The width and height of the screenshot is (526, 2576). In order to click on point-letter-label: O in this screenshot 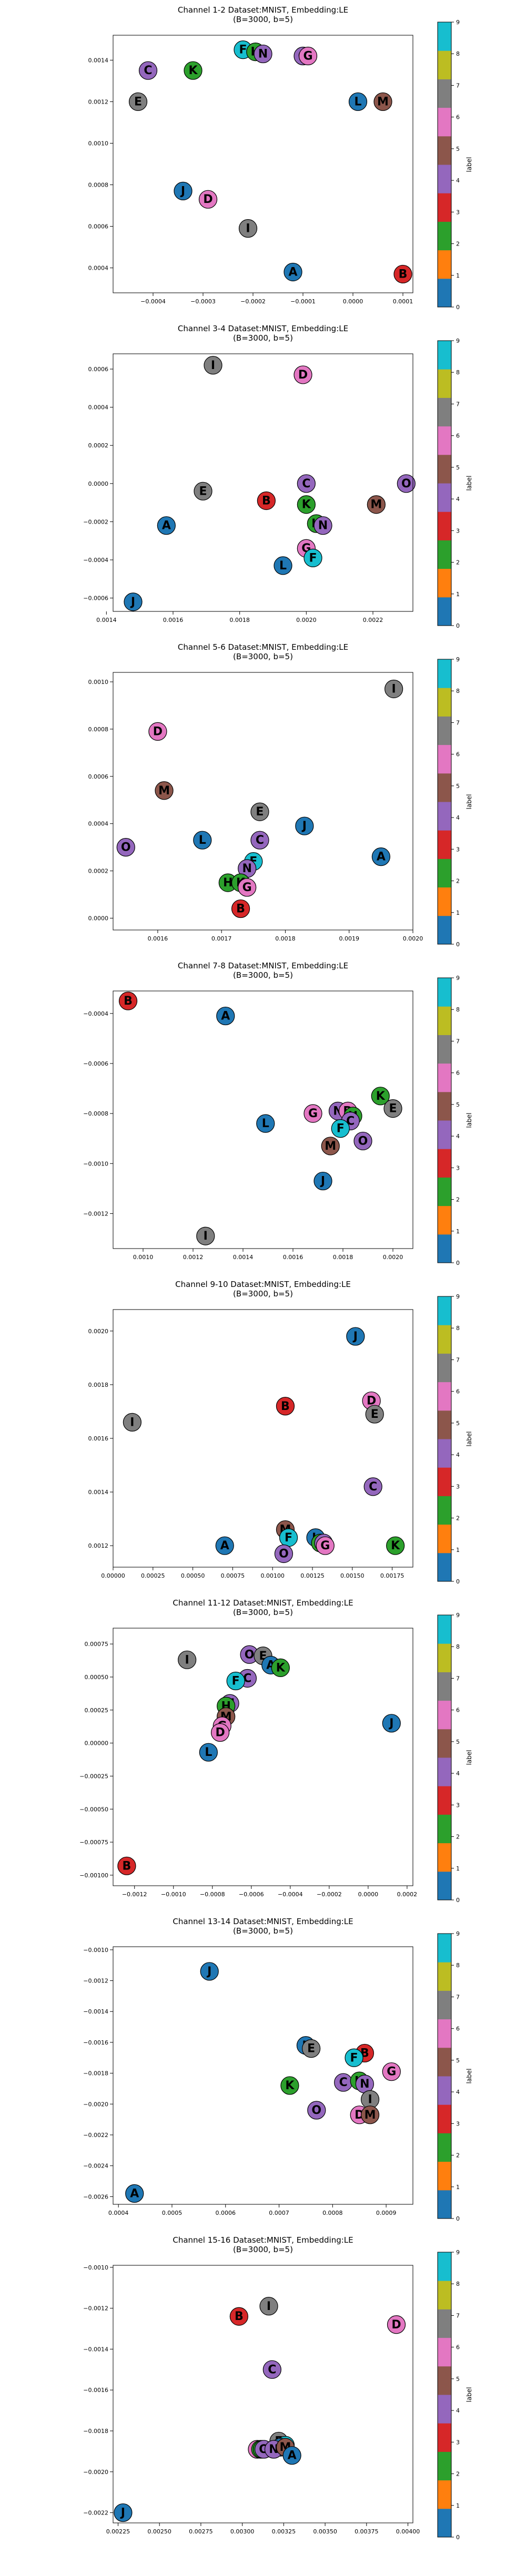, I will do `click(284, 1553)`.